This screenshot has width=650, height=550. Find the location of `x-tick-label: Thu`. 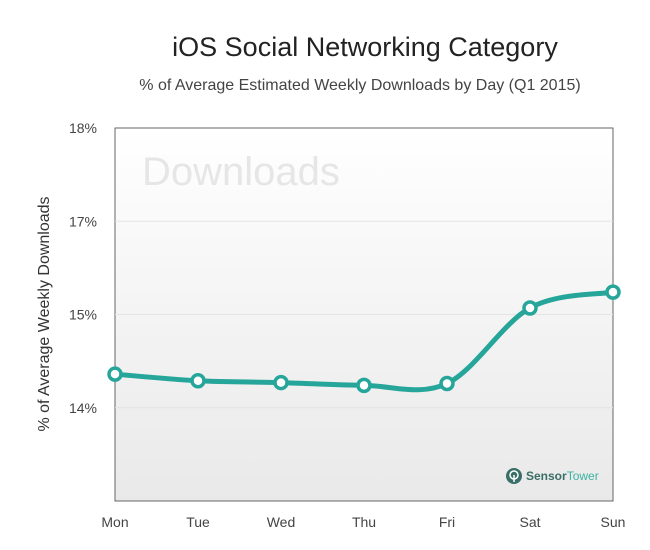

x-tick-label: Thu is located at coordinates (364, 522).